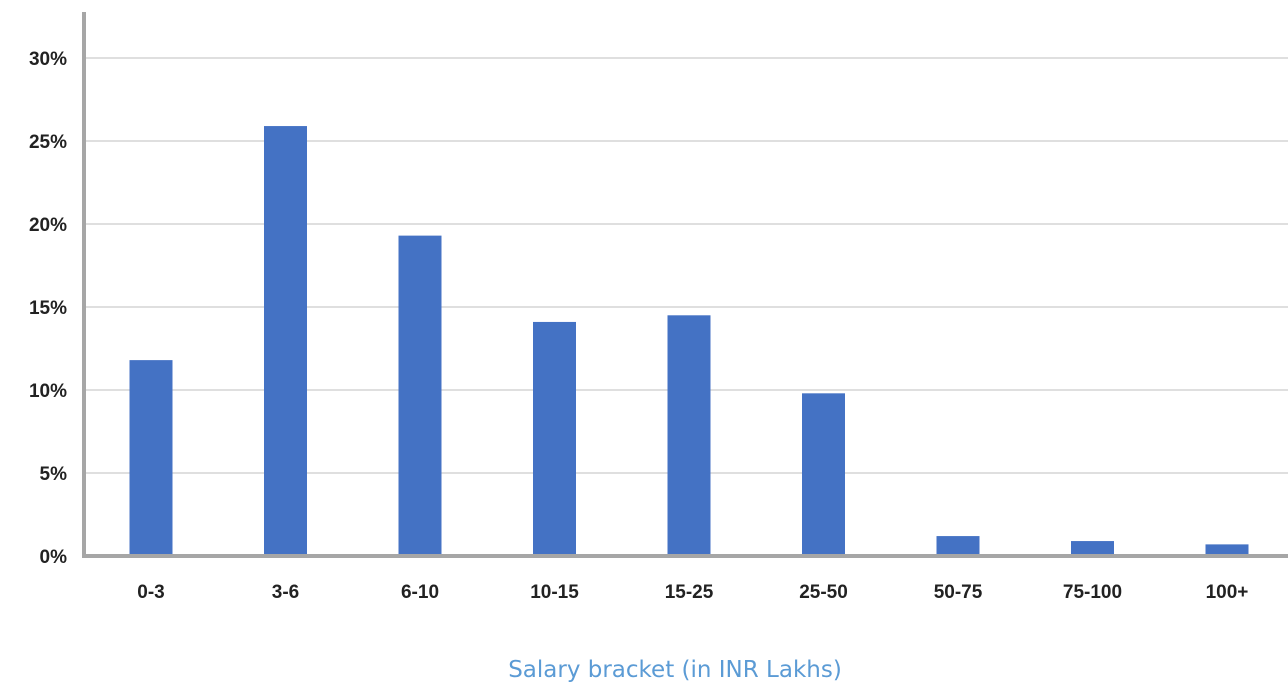  What do you see at coordinates (675, 670) in the screenshot?
I see `x-axis-title: Salary bracket (in INR Lakhs)` at bounding box center [675, 670].